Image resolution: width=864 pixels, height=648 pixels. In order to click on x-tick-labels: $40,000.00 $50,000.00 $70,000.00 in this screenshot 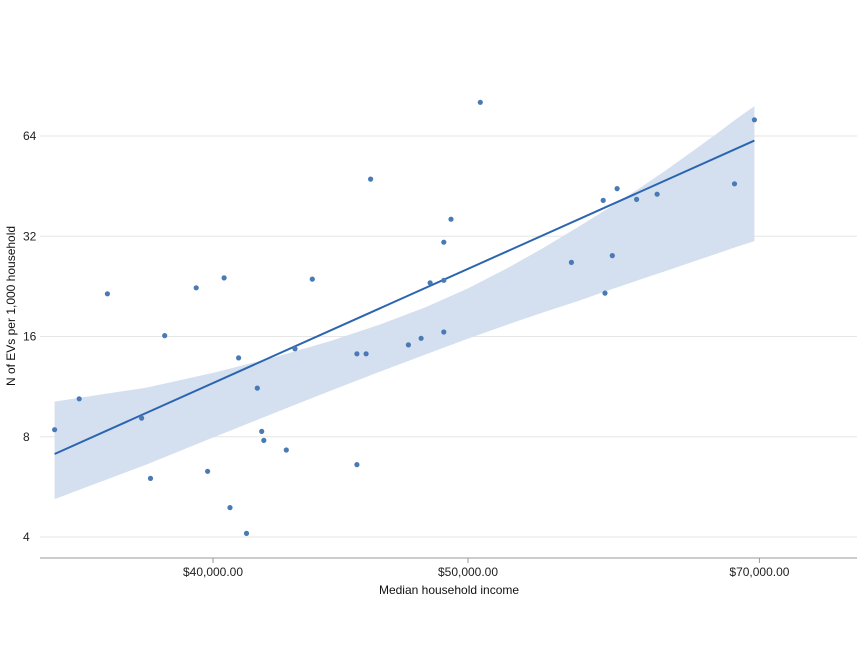, I will do `click(486, 568)`.